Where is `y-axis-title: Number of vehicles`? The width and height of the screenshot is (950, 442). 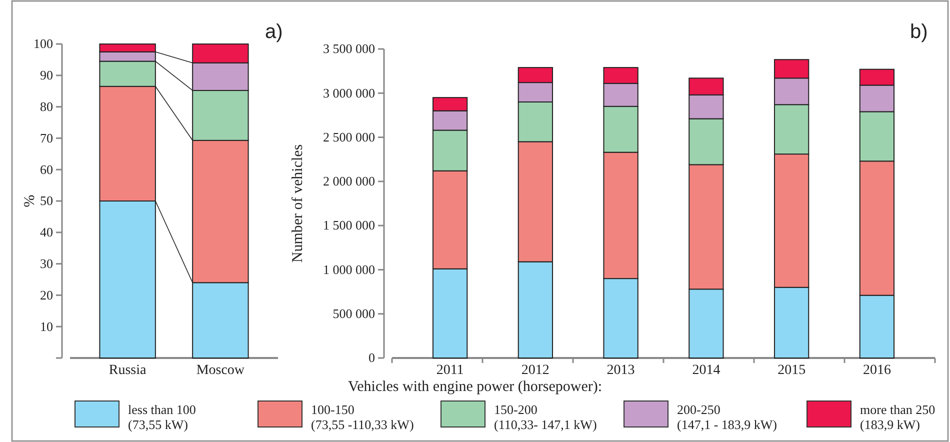
y-axis-title: Number of vehicles is located at coordinates (298, 203).